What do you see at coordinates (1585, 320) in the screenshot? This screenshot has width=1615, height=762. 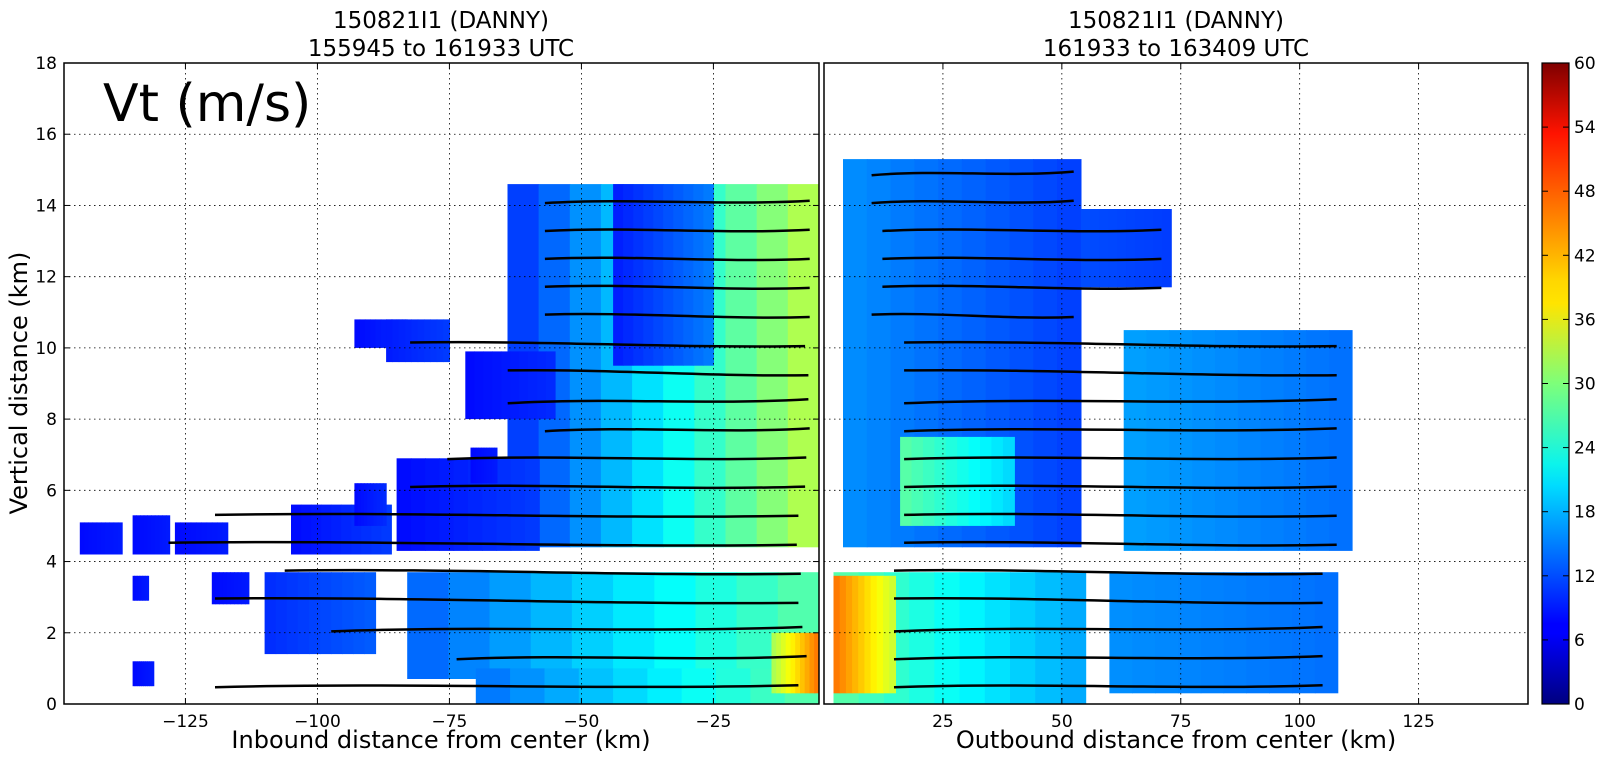 I see `colorbar-tick-label: 36` at bounding box center [1585, 320].